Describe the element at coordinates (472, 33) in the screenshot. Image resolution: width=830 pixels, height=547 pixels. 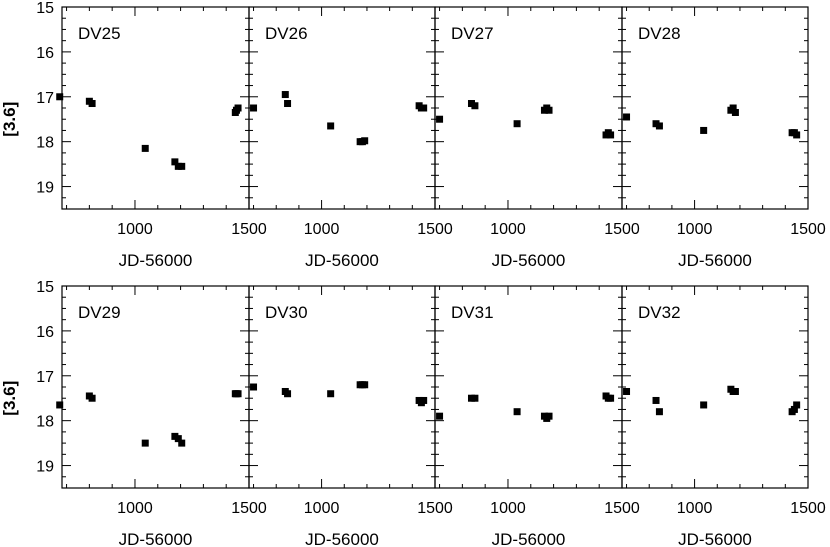
I see `panel-title: DV27` at that location.